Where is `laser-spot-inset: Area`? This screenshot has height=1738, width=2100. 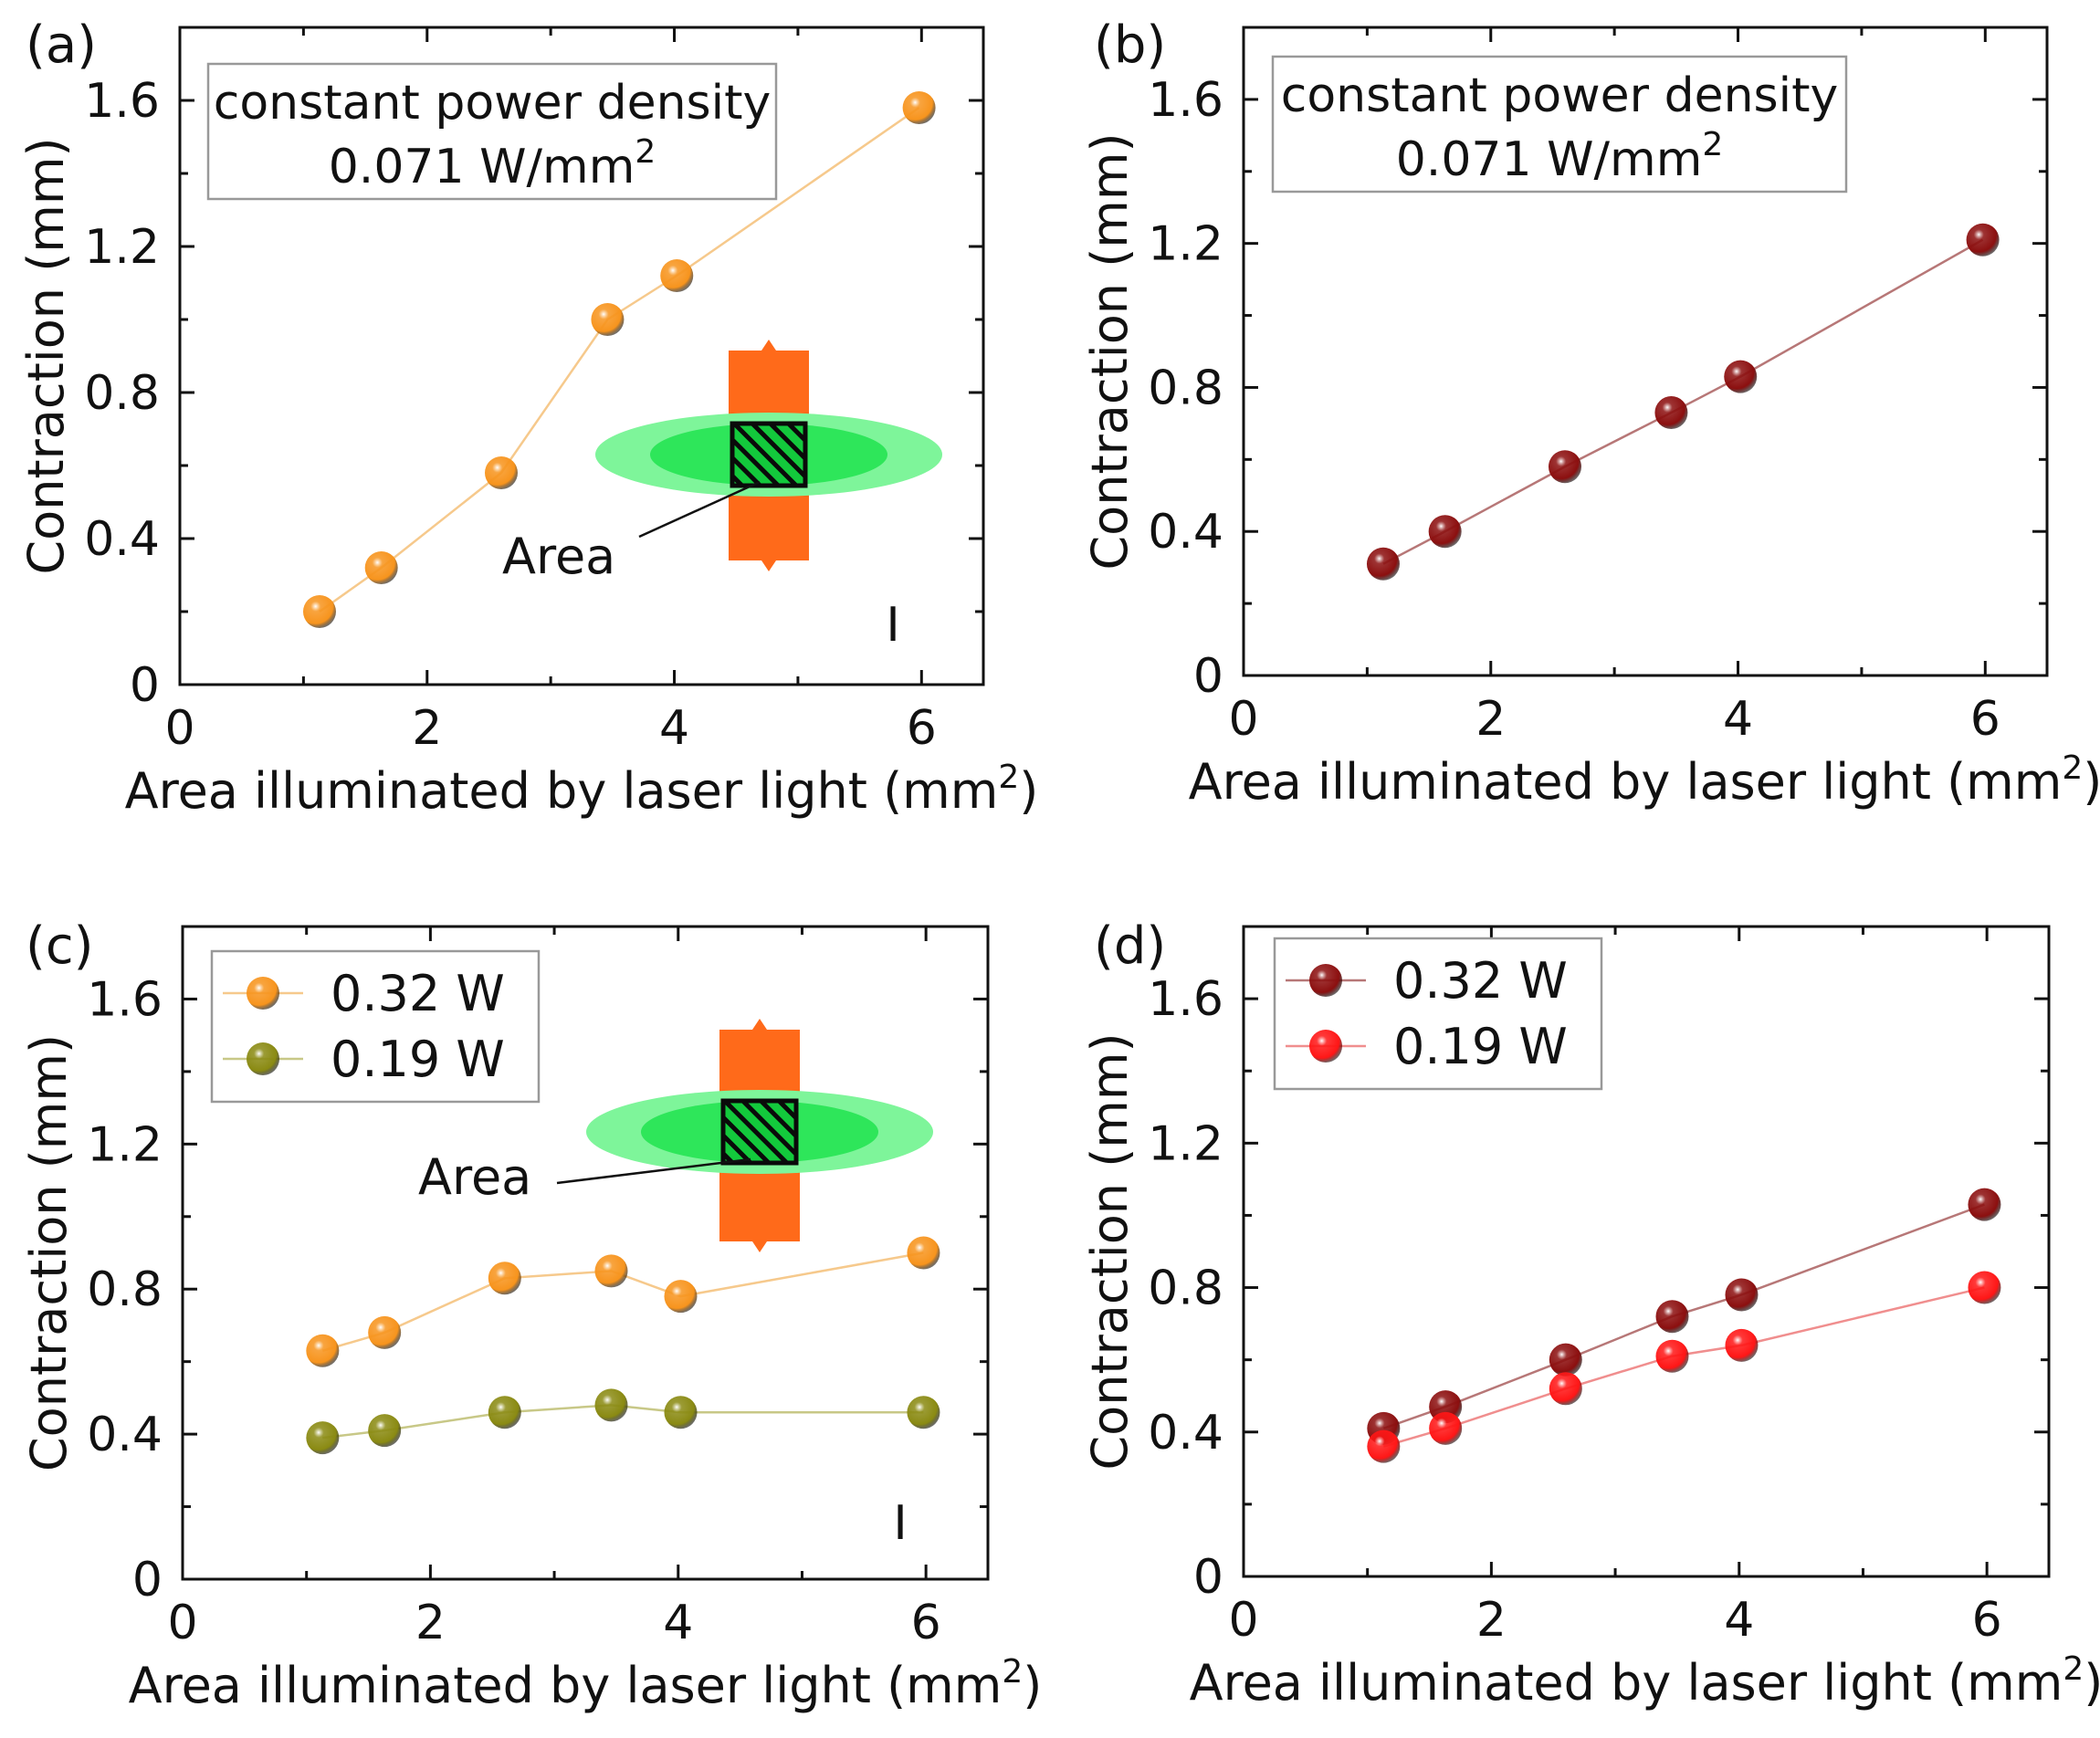
laser-spot-inset: Area is located at coordinates (675, 1135).